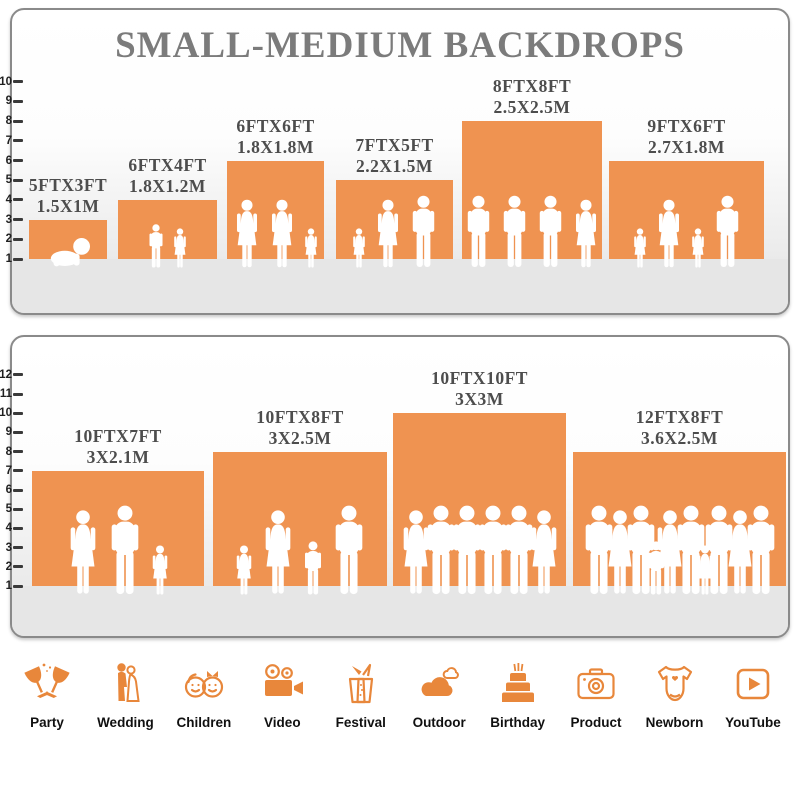 Image resolution: width=800 pixels, height=800 pixels. What do you see at coordinates (479, 399) in the screenshot?
I see `bar-size-m: 3X3M` at bounding box center [479, 399].